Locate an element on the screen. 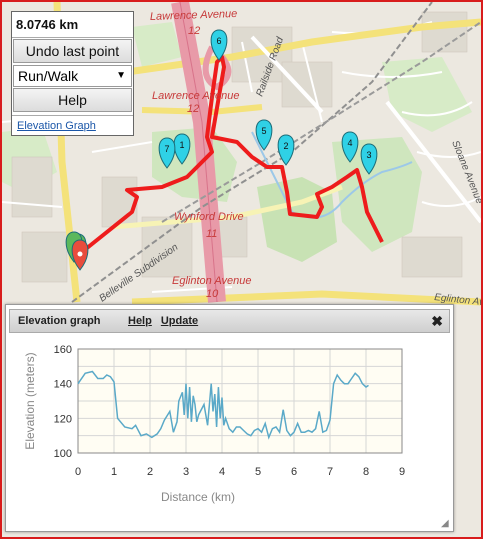 This screenshot has height=539, width=483. x-tick-label: 1 is located at coordinates (114, 472).